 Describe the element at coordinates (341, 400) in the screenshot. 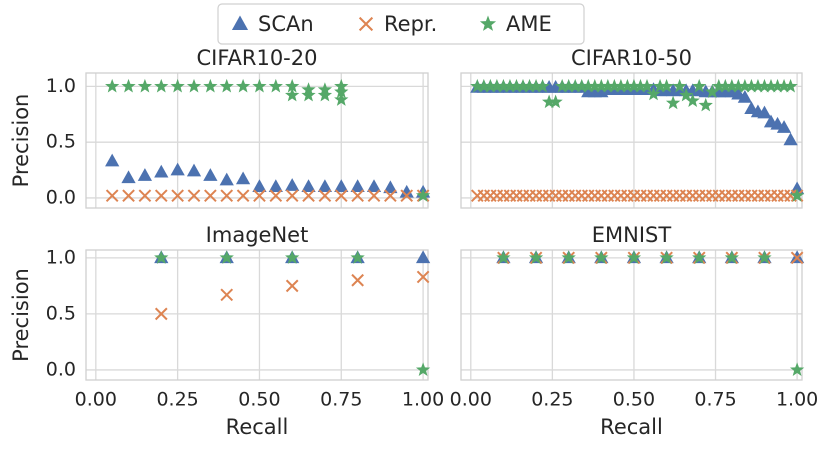

I see `x-tick-label: 0.75` at that location.